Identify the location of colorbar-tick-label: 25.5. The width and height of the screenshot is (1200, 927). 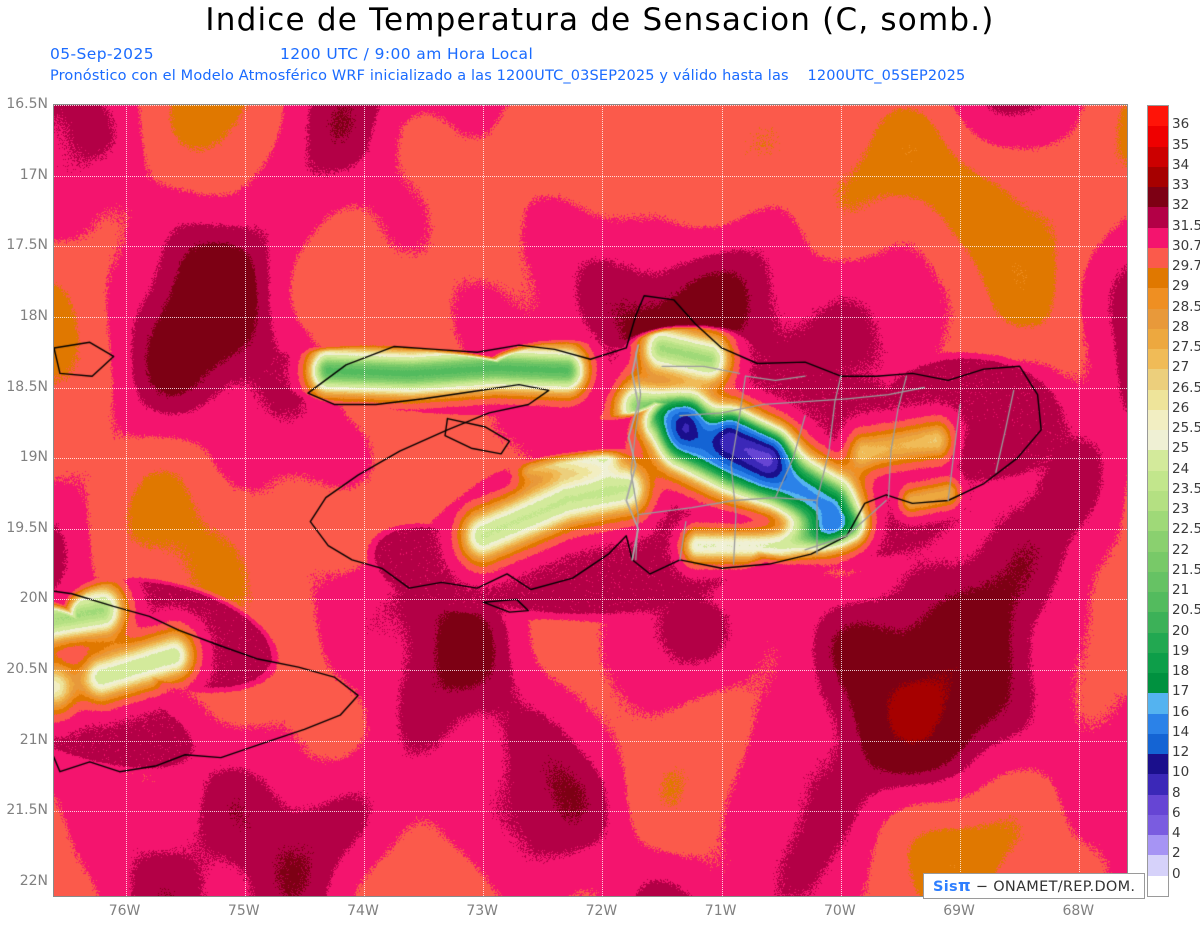
(1186, 428).